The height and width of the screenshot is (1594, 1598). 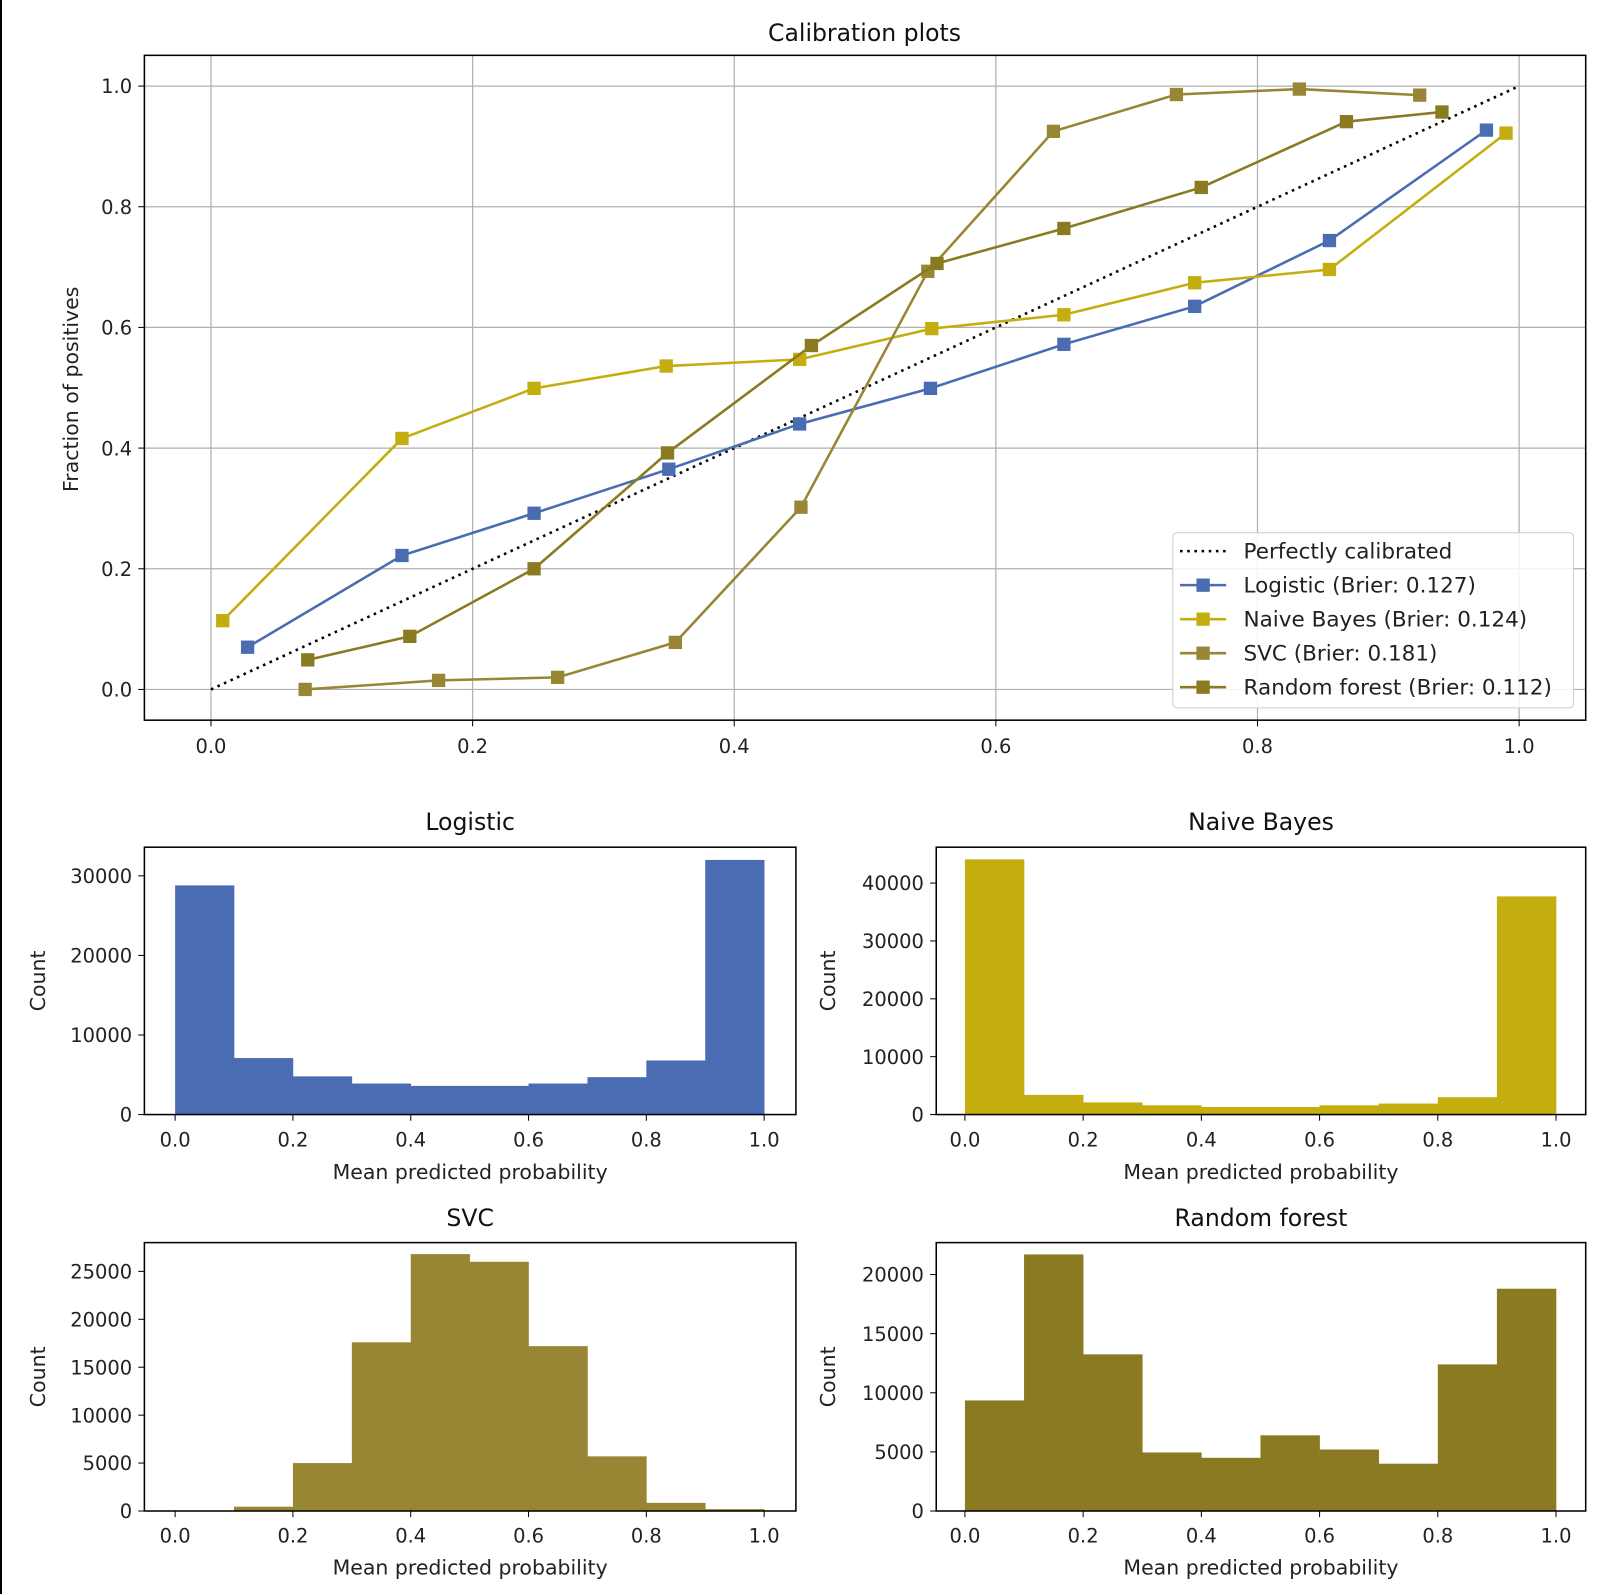 What do you see at coordinates (101, 876) in the screenshot?
I see `y-tick-label: 30000` at bounding box center [101, 876].